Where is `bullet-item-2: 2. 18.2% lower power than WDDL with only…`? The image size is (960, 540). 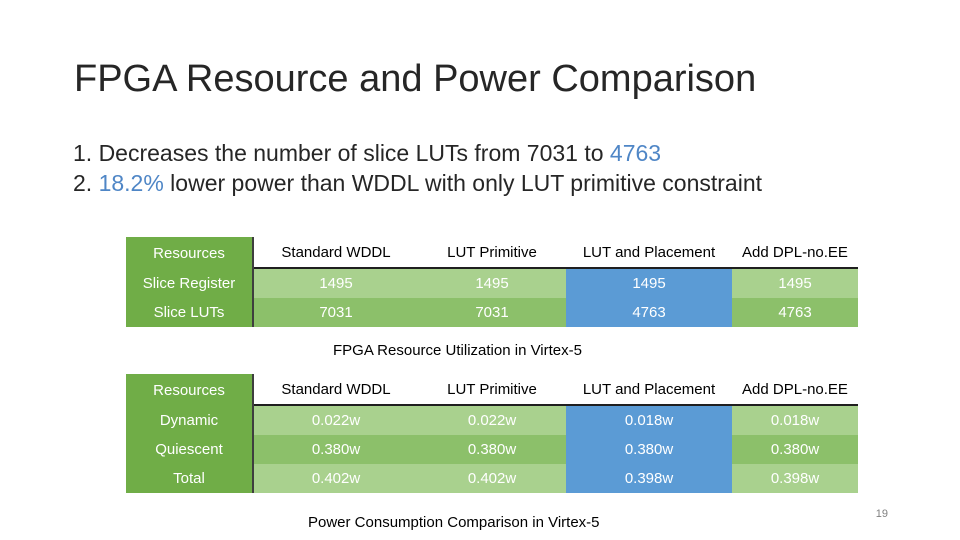
bullet-item-2: 2. 18.2% lower power than WDDL with only… is located at coordinates (417, 183).